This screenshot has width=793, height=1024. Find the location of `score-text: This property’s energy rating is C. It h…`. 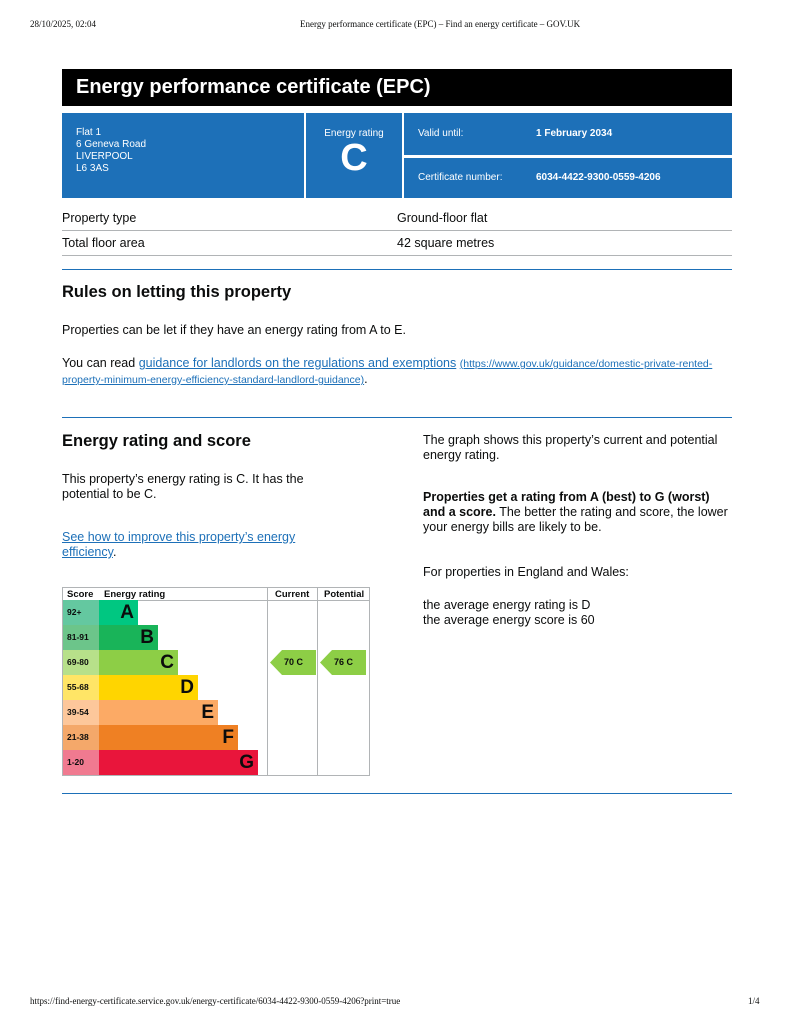

score-text: This property’s energy rating is C. It h… is located at coordinates (183, 486).